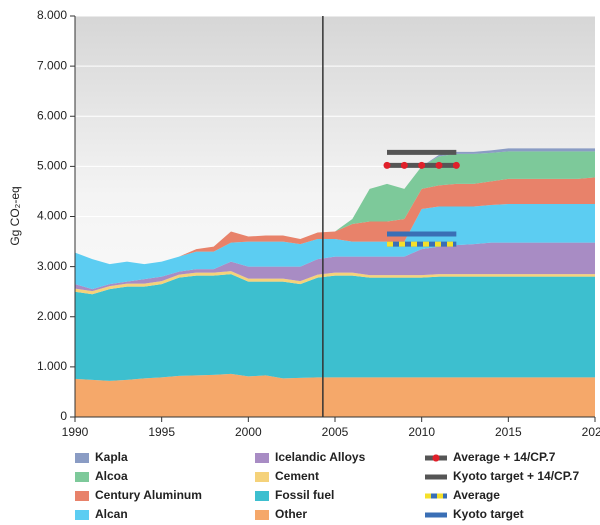  I want to click on y-tick-label: 2.000, so click(52, 316).